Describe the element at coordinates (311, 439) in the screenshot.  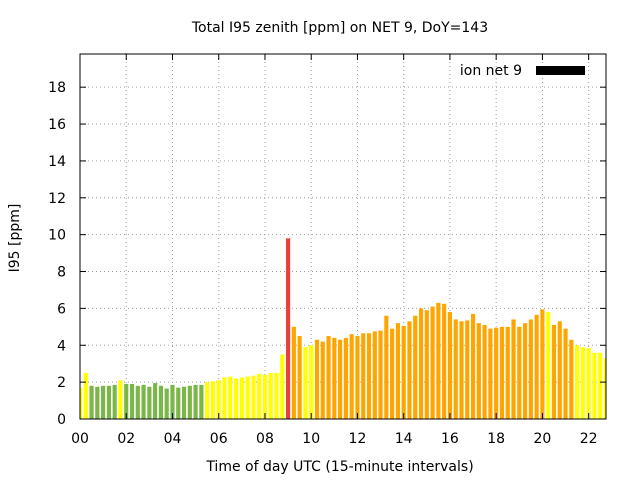
I see `x-tick-label: 10` at that location.